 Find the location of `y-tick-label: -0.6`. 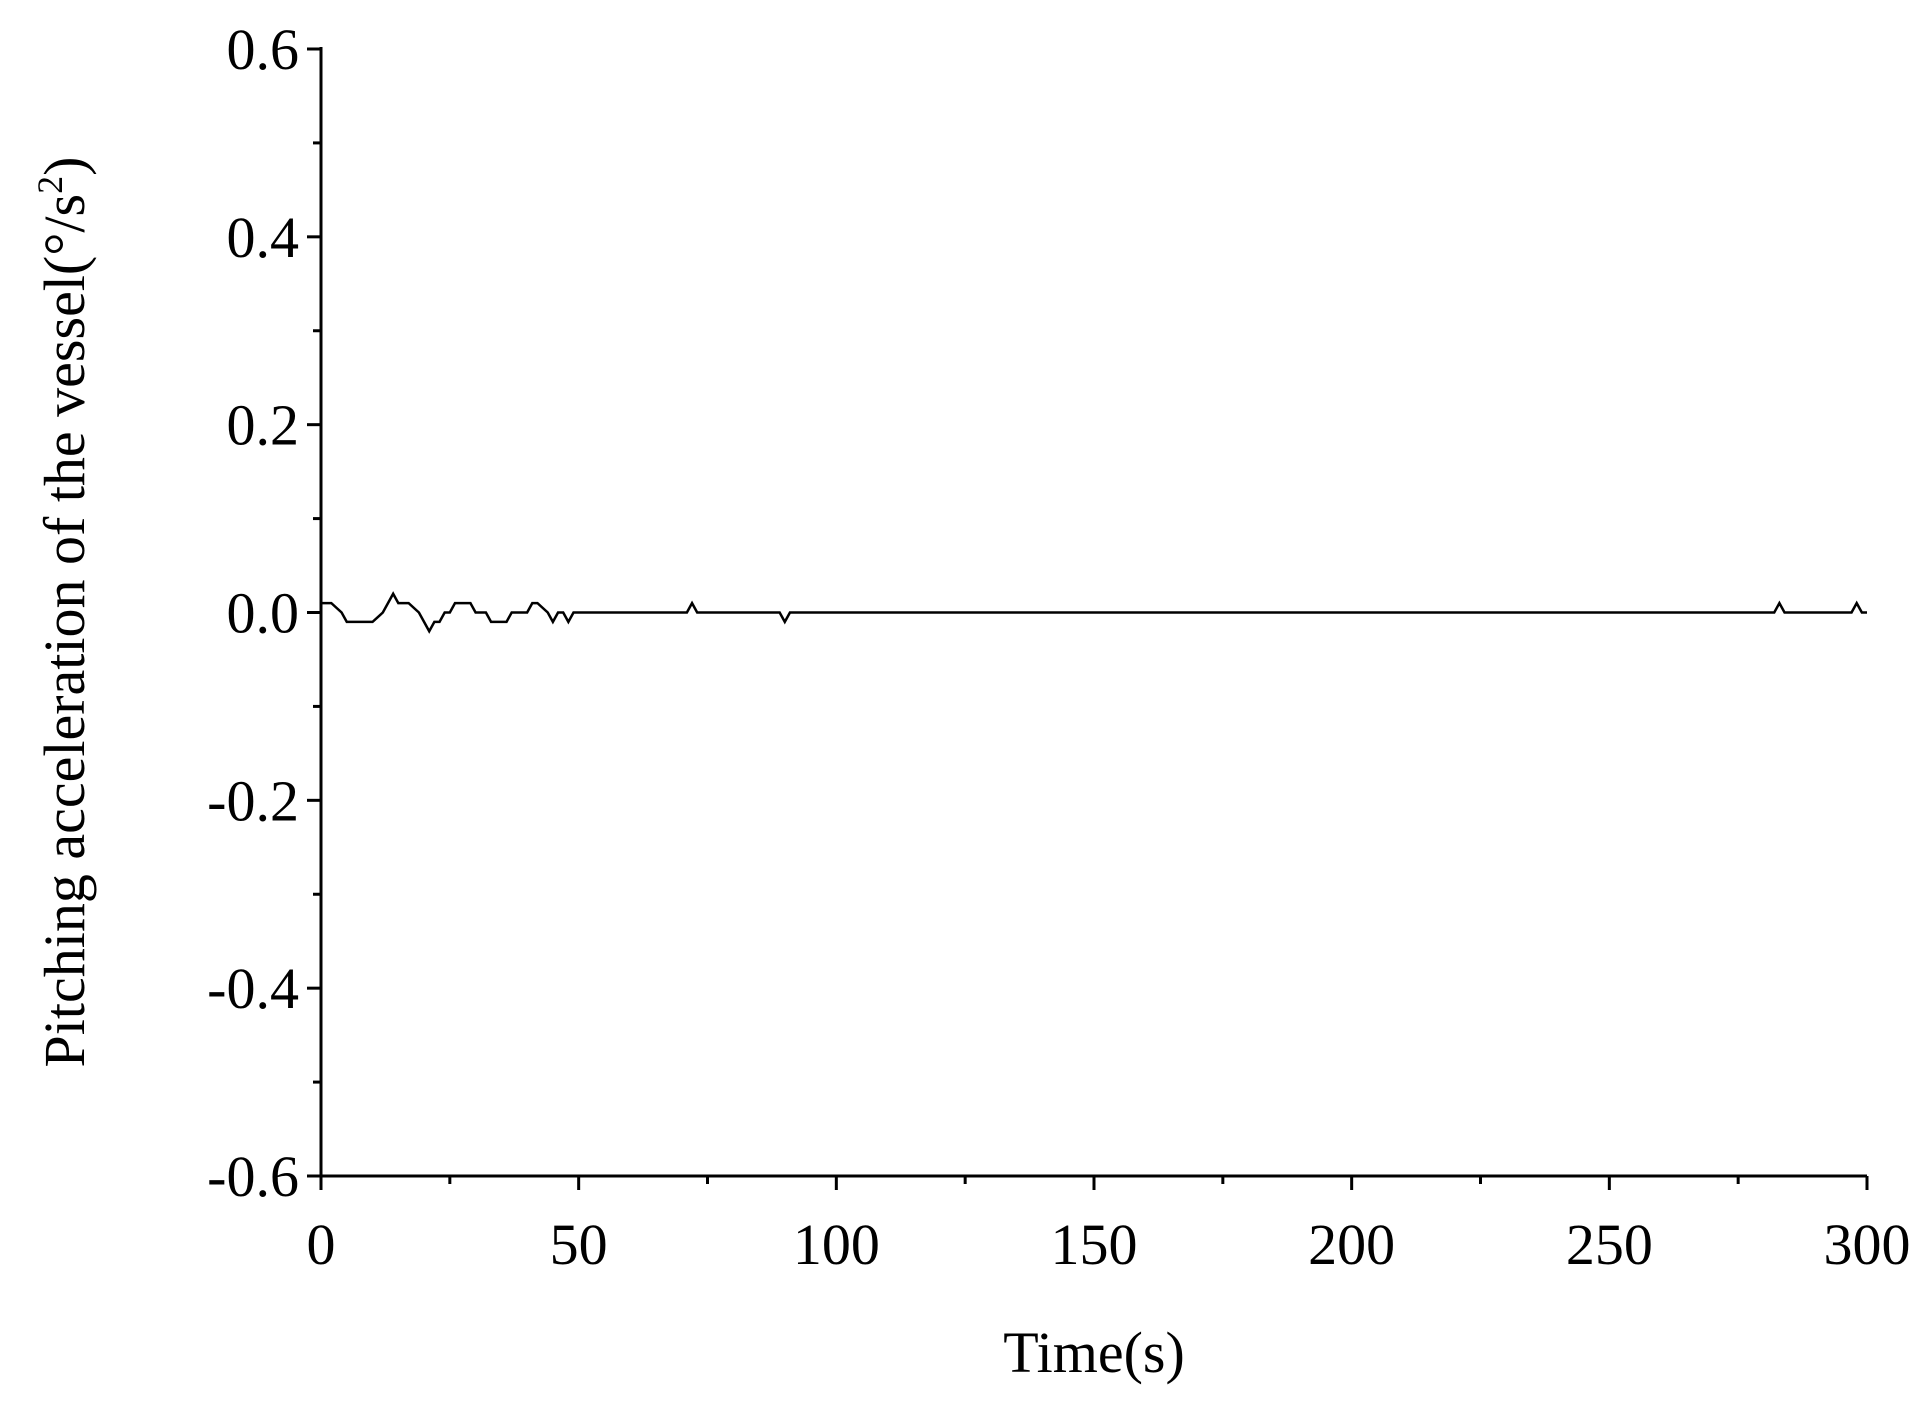

y-tick-label: -0.6 is located at coordinates (253, 1176).